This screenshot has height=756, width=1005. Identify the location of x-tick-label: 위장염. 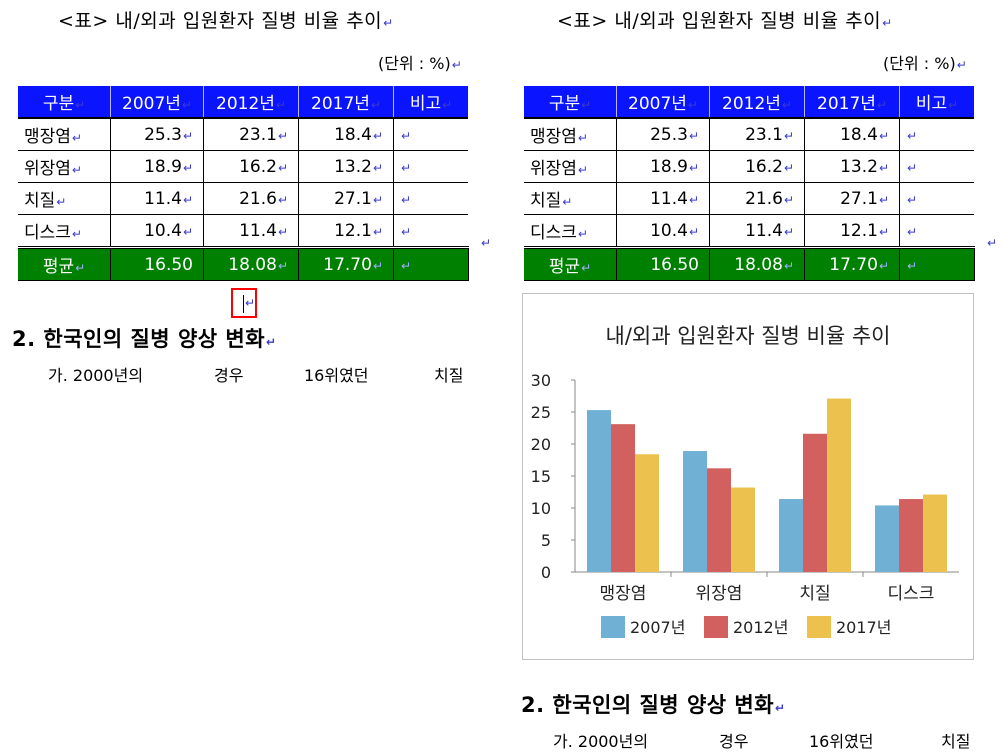
(719, 594).